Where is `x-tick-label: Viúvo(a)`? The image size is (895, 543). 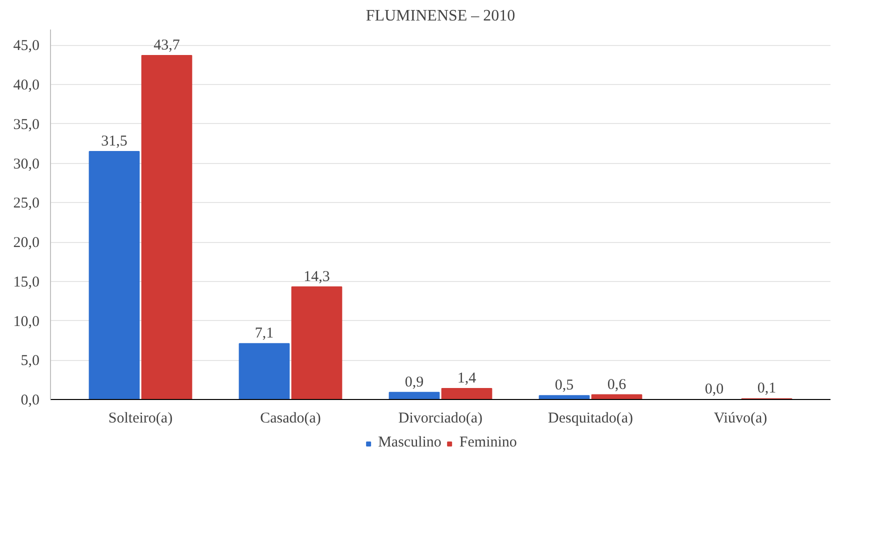 x-tick-label: Viúvo(a) is located at coordinates (741, 418).